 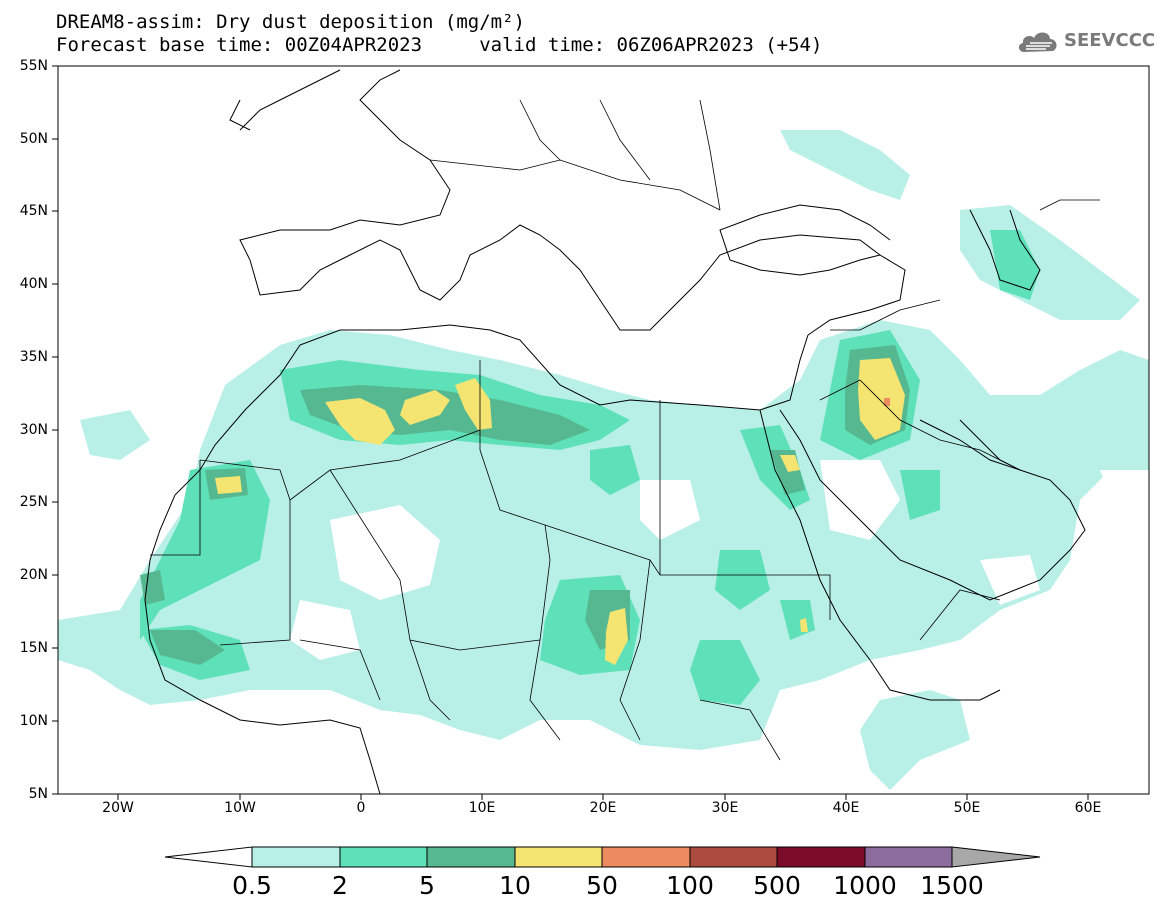 What do you see at coordinates (690, 885) in the screenshot?
I see `colorbar-label: 100` at bounding box center [690, 885].